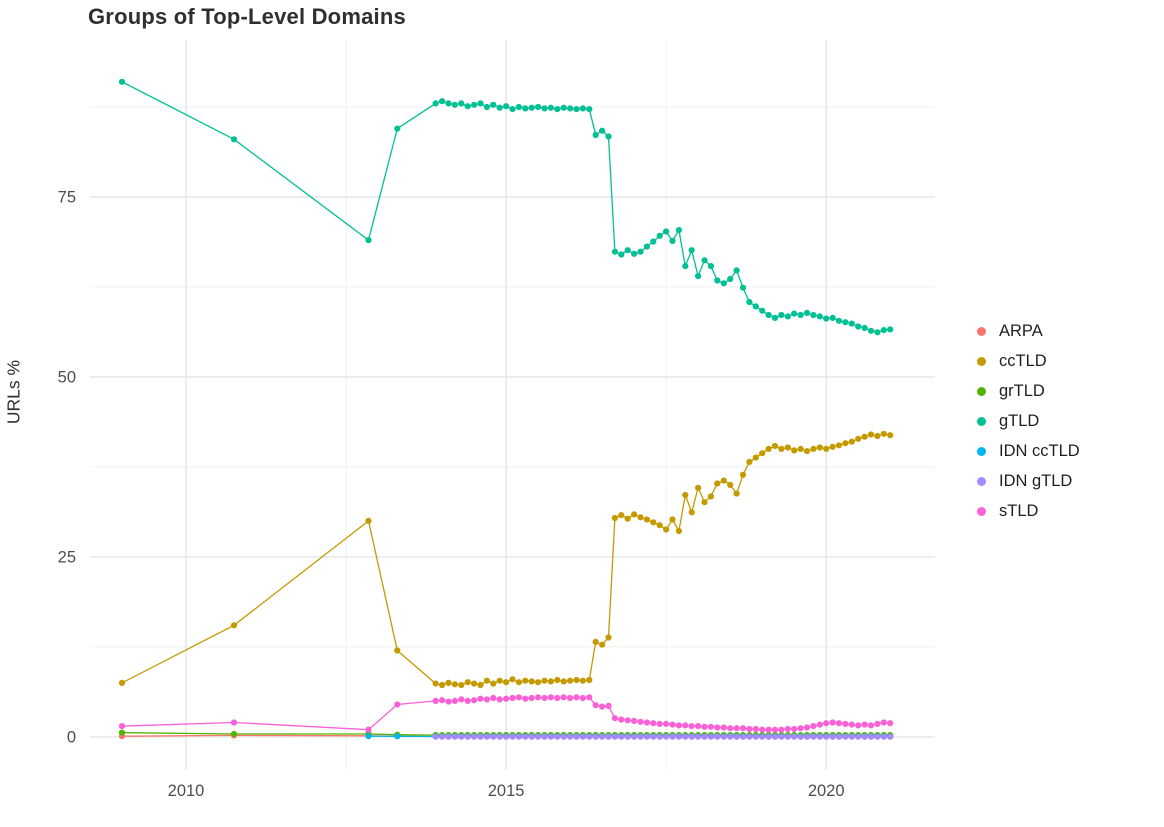 The image size is (1164, 827). What do you see at coordinates (1022, 390) in the screenshot?
I see `legend-label: grTLD` at bounding box center [1022, 390].